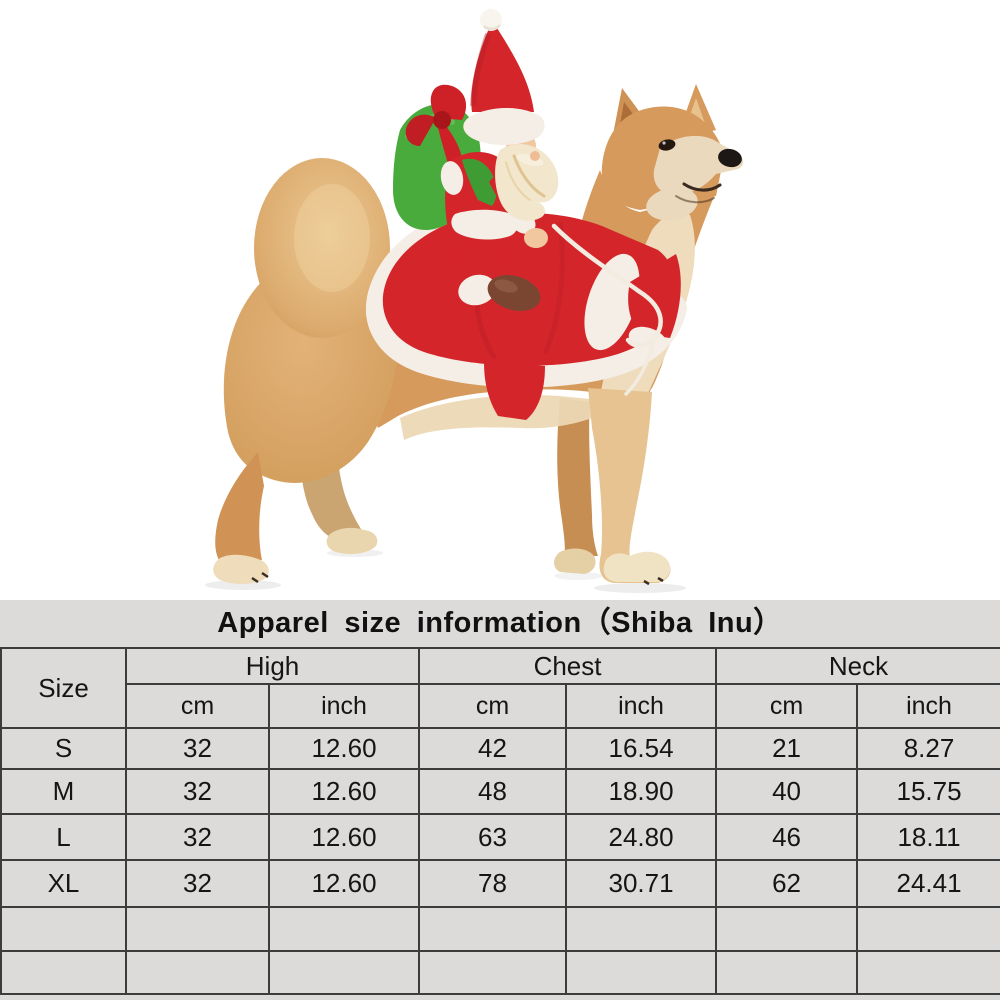 The height and width of the screenshot is (1000, 1000). I want to click on dog-tail-highlight, so click(332, 238).